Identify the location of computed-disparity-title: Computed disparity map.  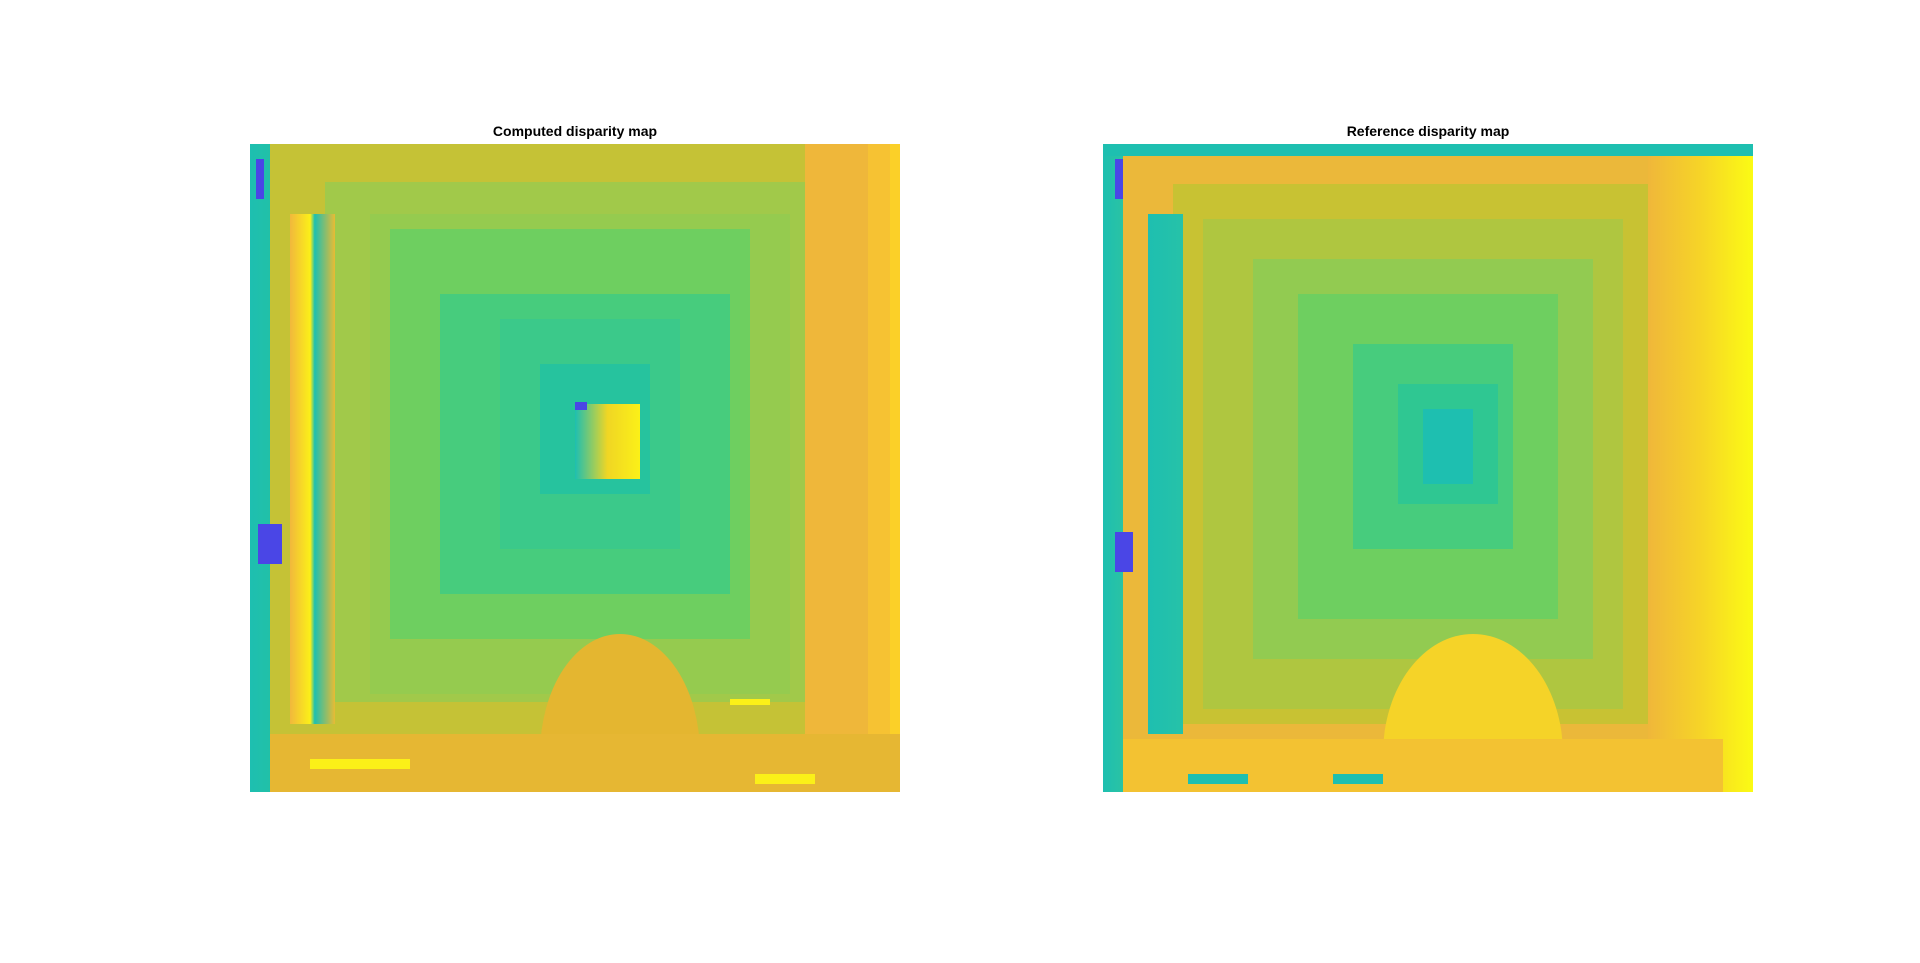
(575, 131).